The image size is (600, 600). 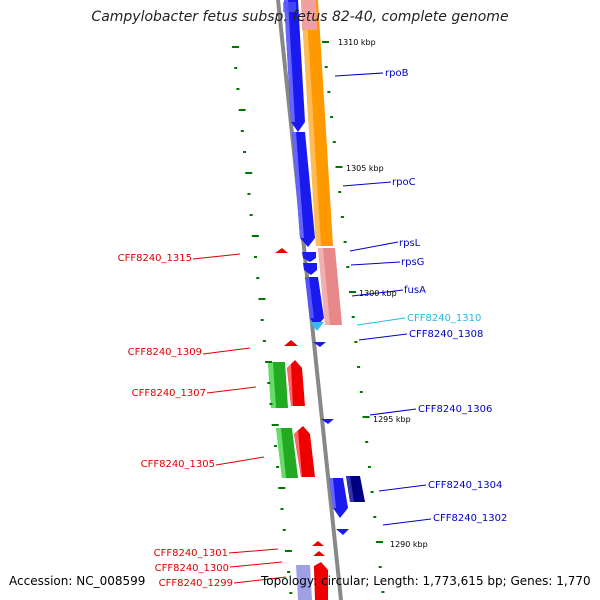 What do you see at coordinates (404, 182) in the screenshot?
I see `gene-label-rpoC: rpoC` at bounding box center [404, 182].